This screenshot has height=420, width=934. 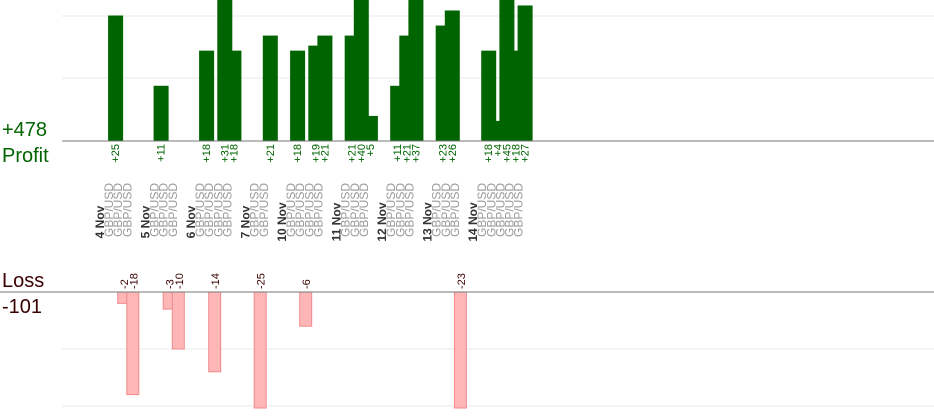 What do you see at coordinates (462, 281) in the screenshot?
I see `loss-value-label: -23` at bounding box center [462, 281].